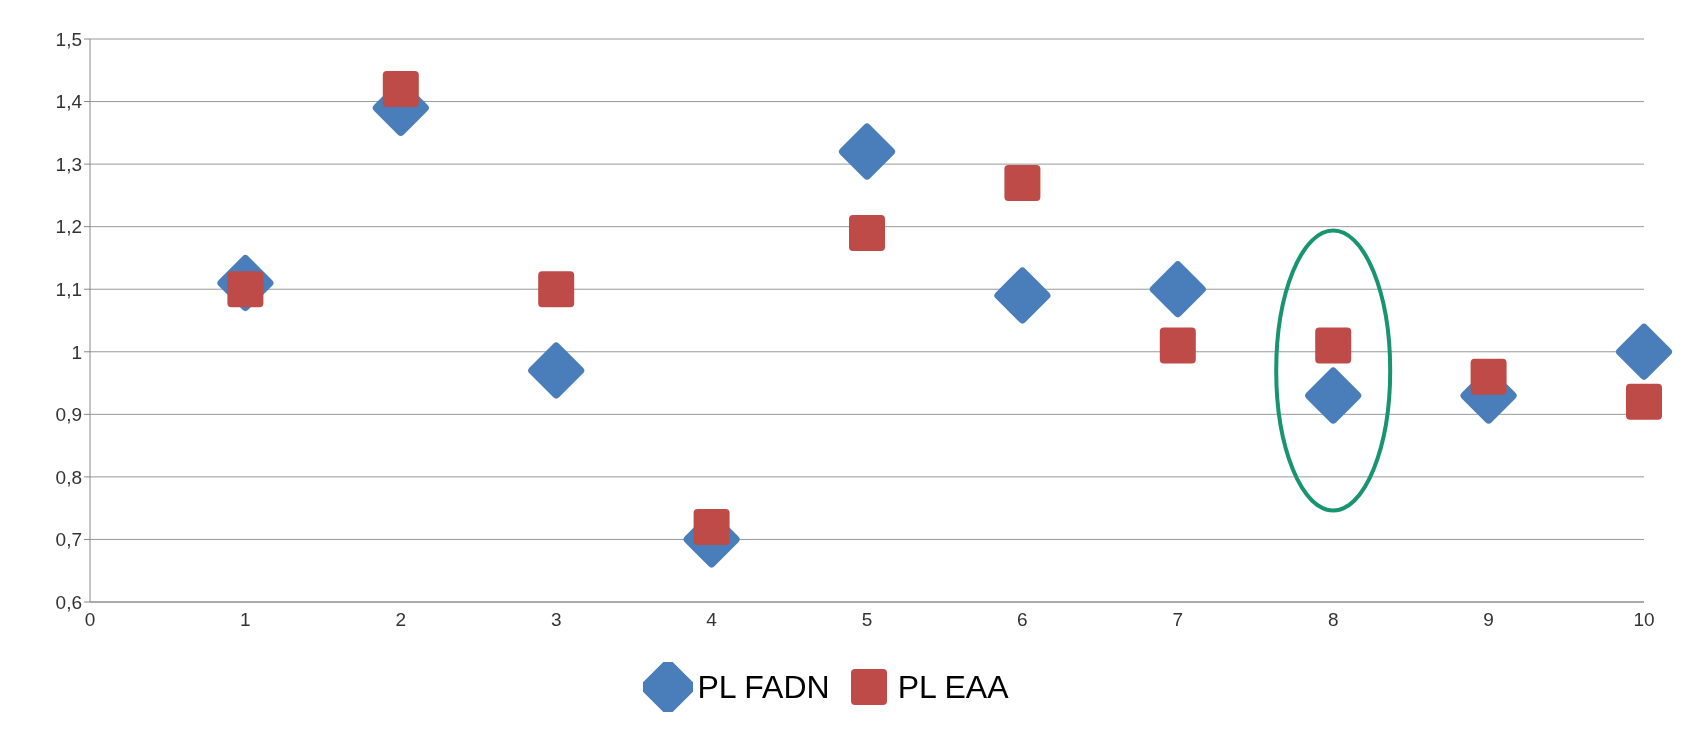 The image size is (1687, 740). I want to click on x-tick-label: 6, so click(1022, 619).